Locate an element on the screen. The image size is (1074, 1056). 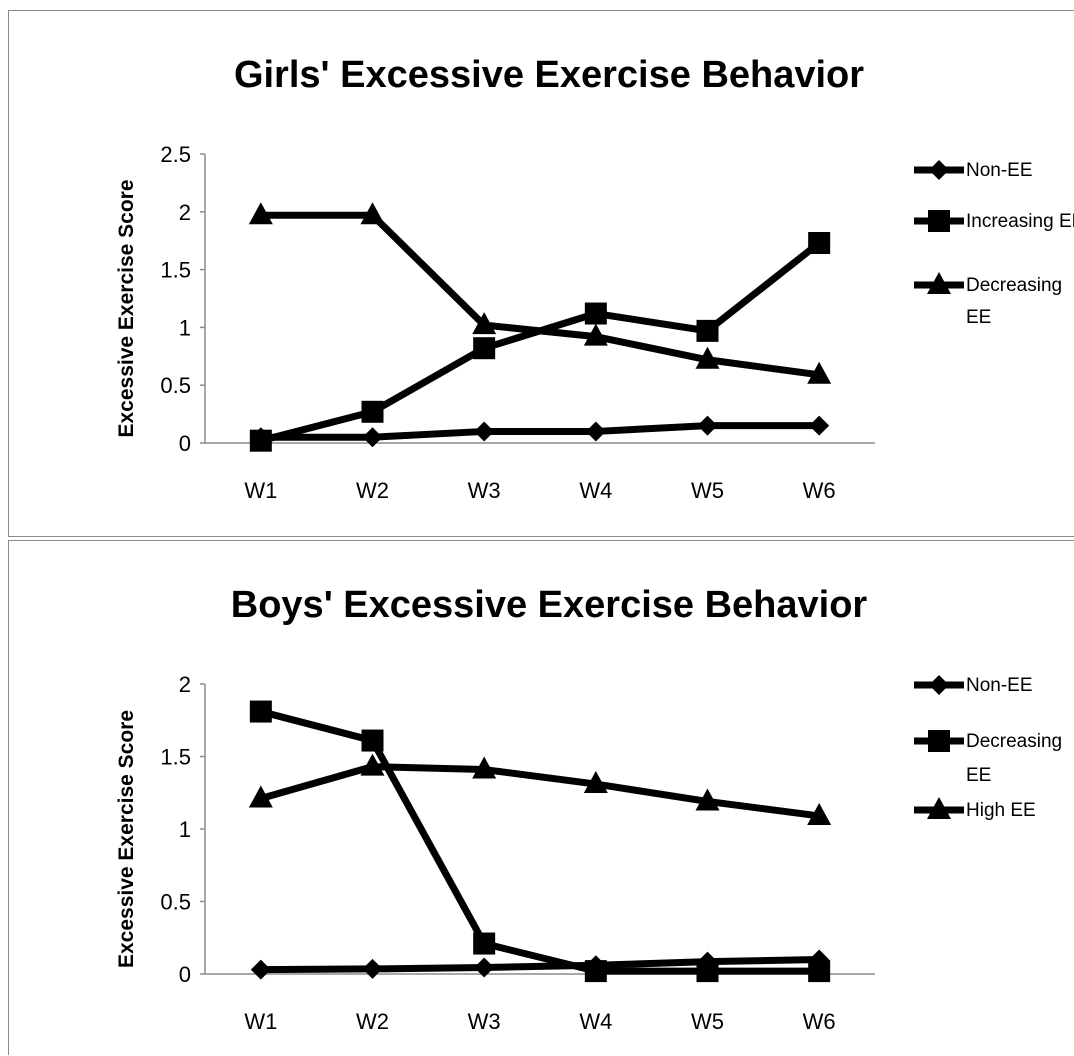
boys-y-tick-label: 0 is located at coordinates (185, 974).